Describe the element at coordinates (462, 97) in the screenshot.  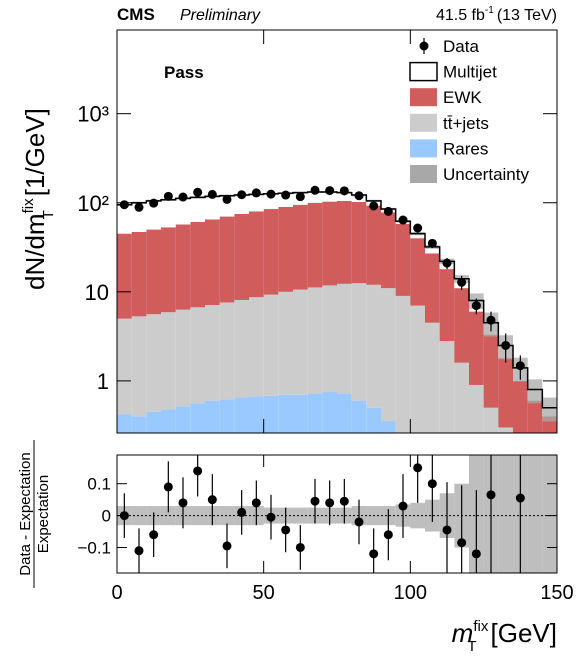
I see `legend-label: EWK` at that location.